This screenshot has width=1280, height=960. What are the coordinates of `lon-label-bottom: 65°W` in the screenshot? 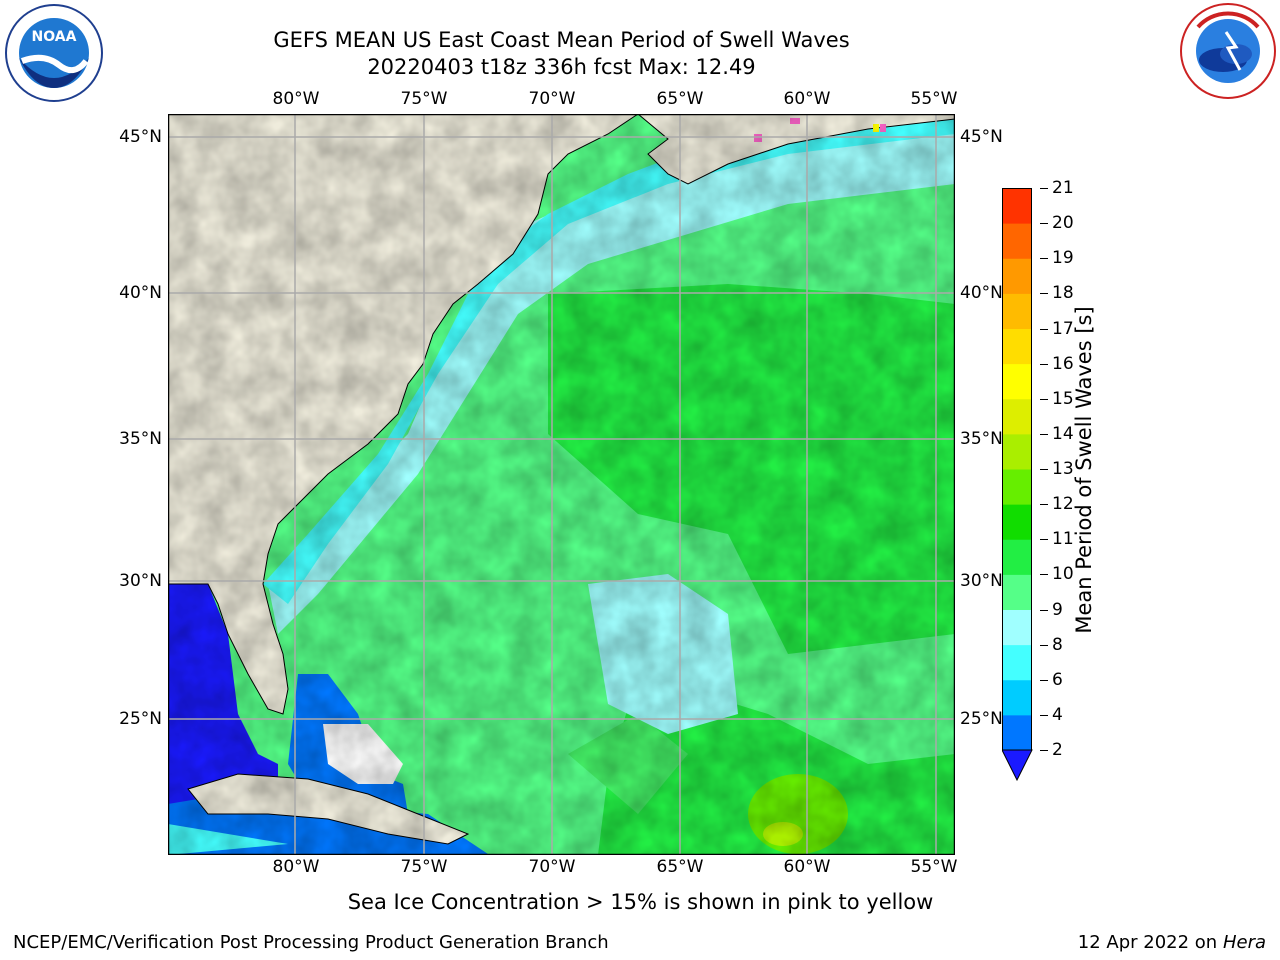 It's located at (680, 867).